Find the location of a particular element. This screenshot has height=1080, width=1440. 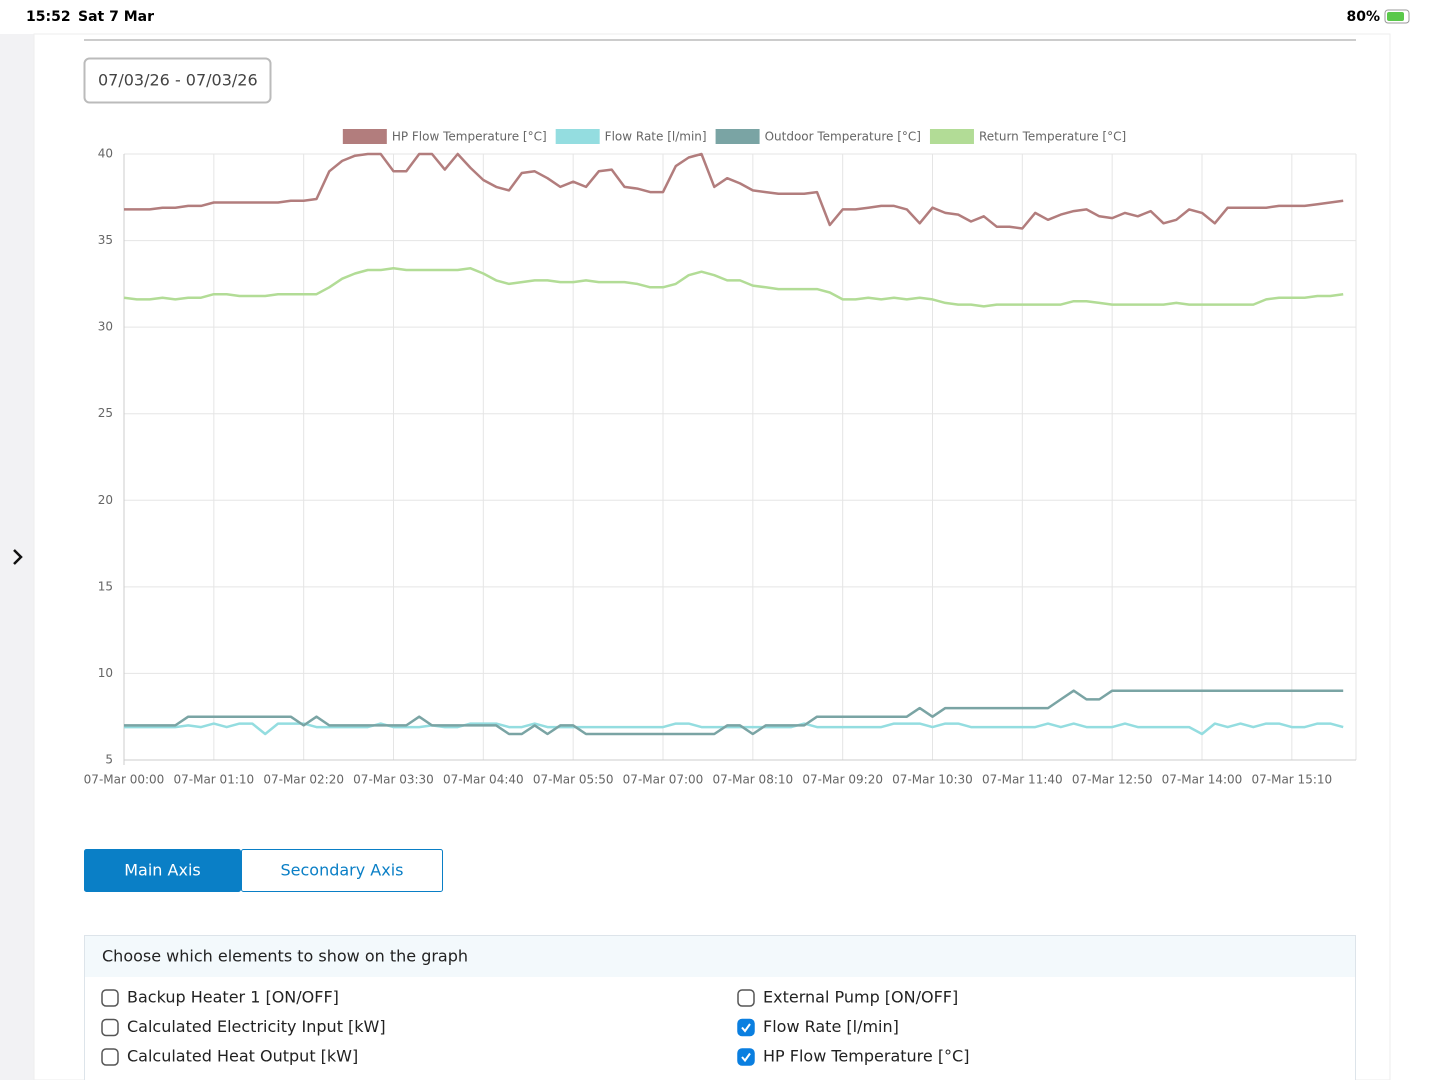

tab-label: Main Axis is located at coordinates (162, 870).